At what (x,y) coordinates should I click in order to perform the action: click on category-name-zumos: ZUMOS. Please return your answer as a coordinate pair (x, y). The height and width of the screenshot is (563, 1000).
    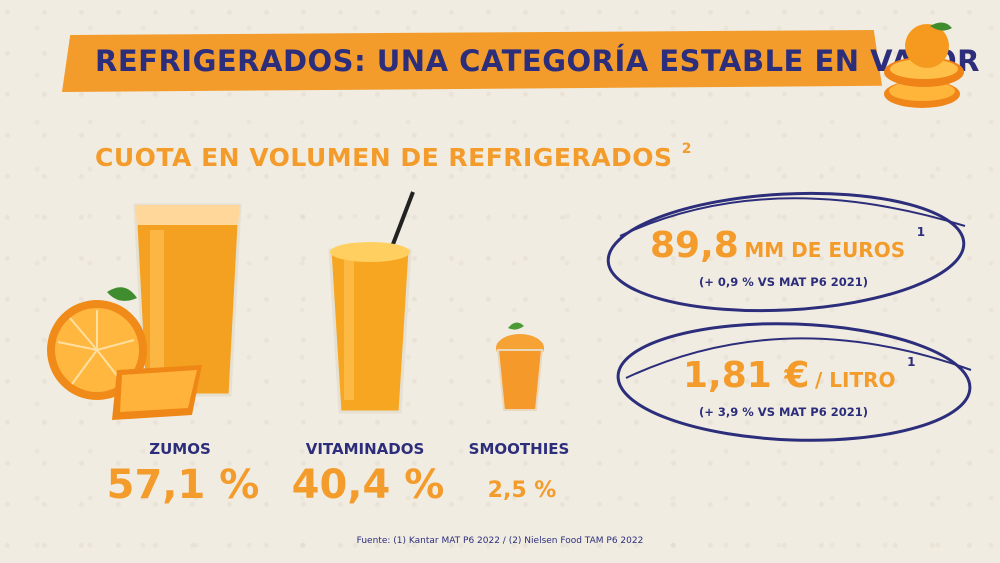
    Looking at the image, I should click on (180, 449).